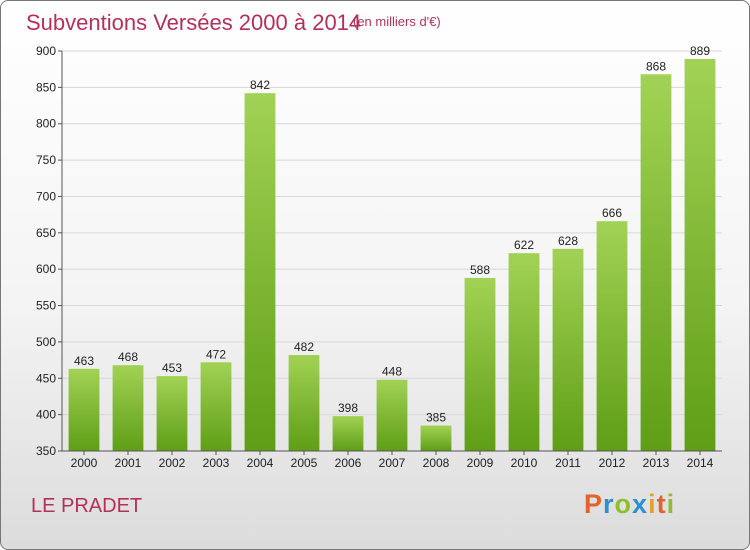 Image resolution: width=750 pixels, height=550 pixels. What do you see at coordinates (524, 463) in the screenshot?
I see `x-tick-label: 2010` at bounding box center [524, 463].